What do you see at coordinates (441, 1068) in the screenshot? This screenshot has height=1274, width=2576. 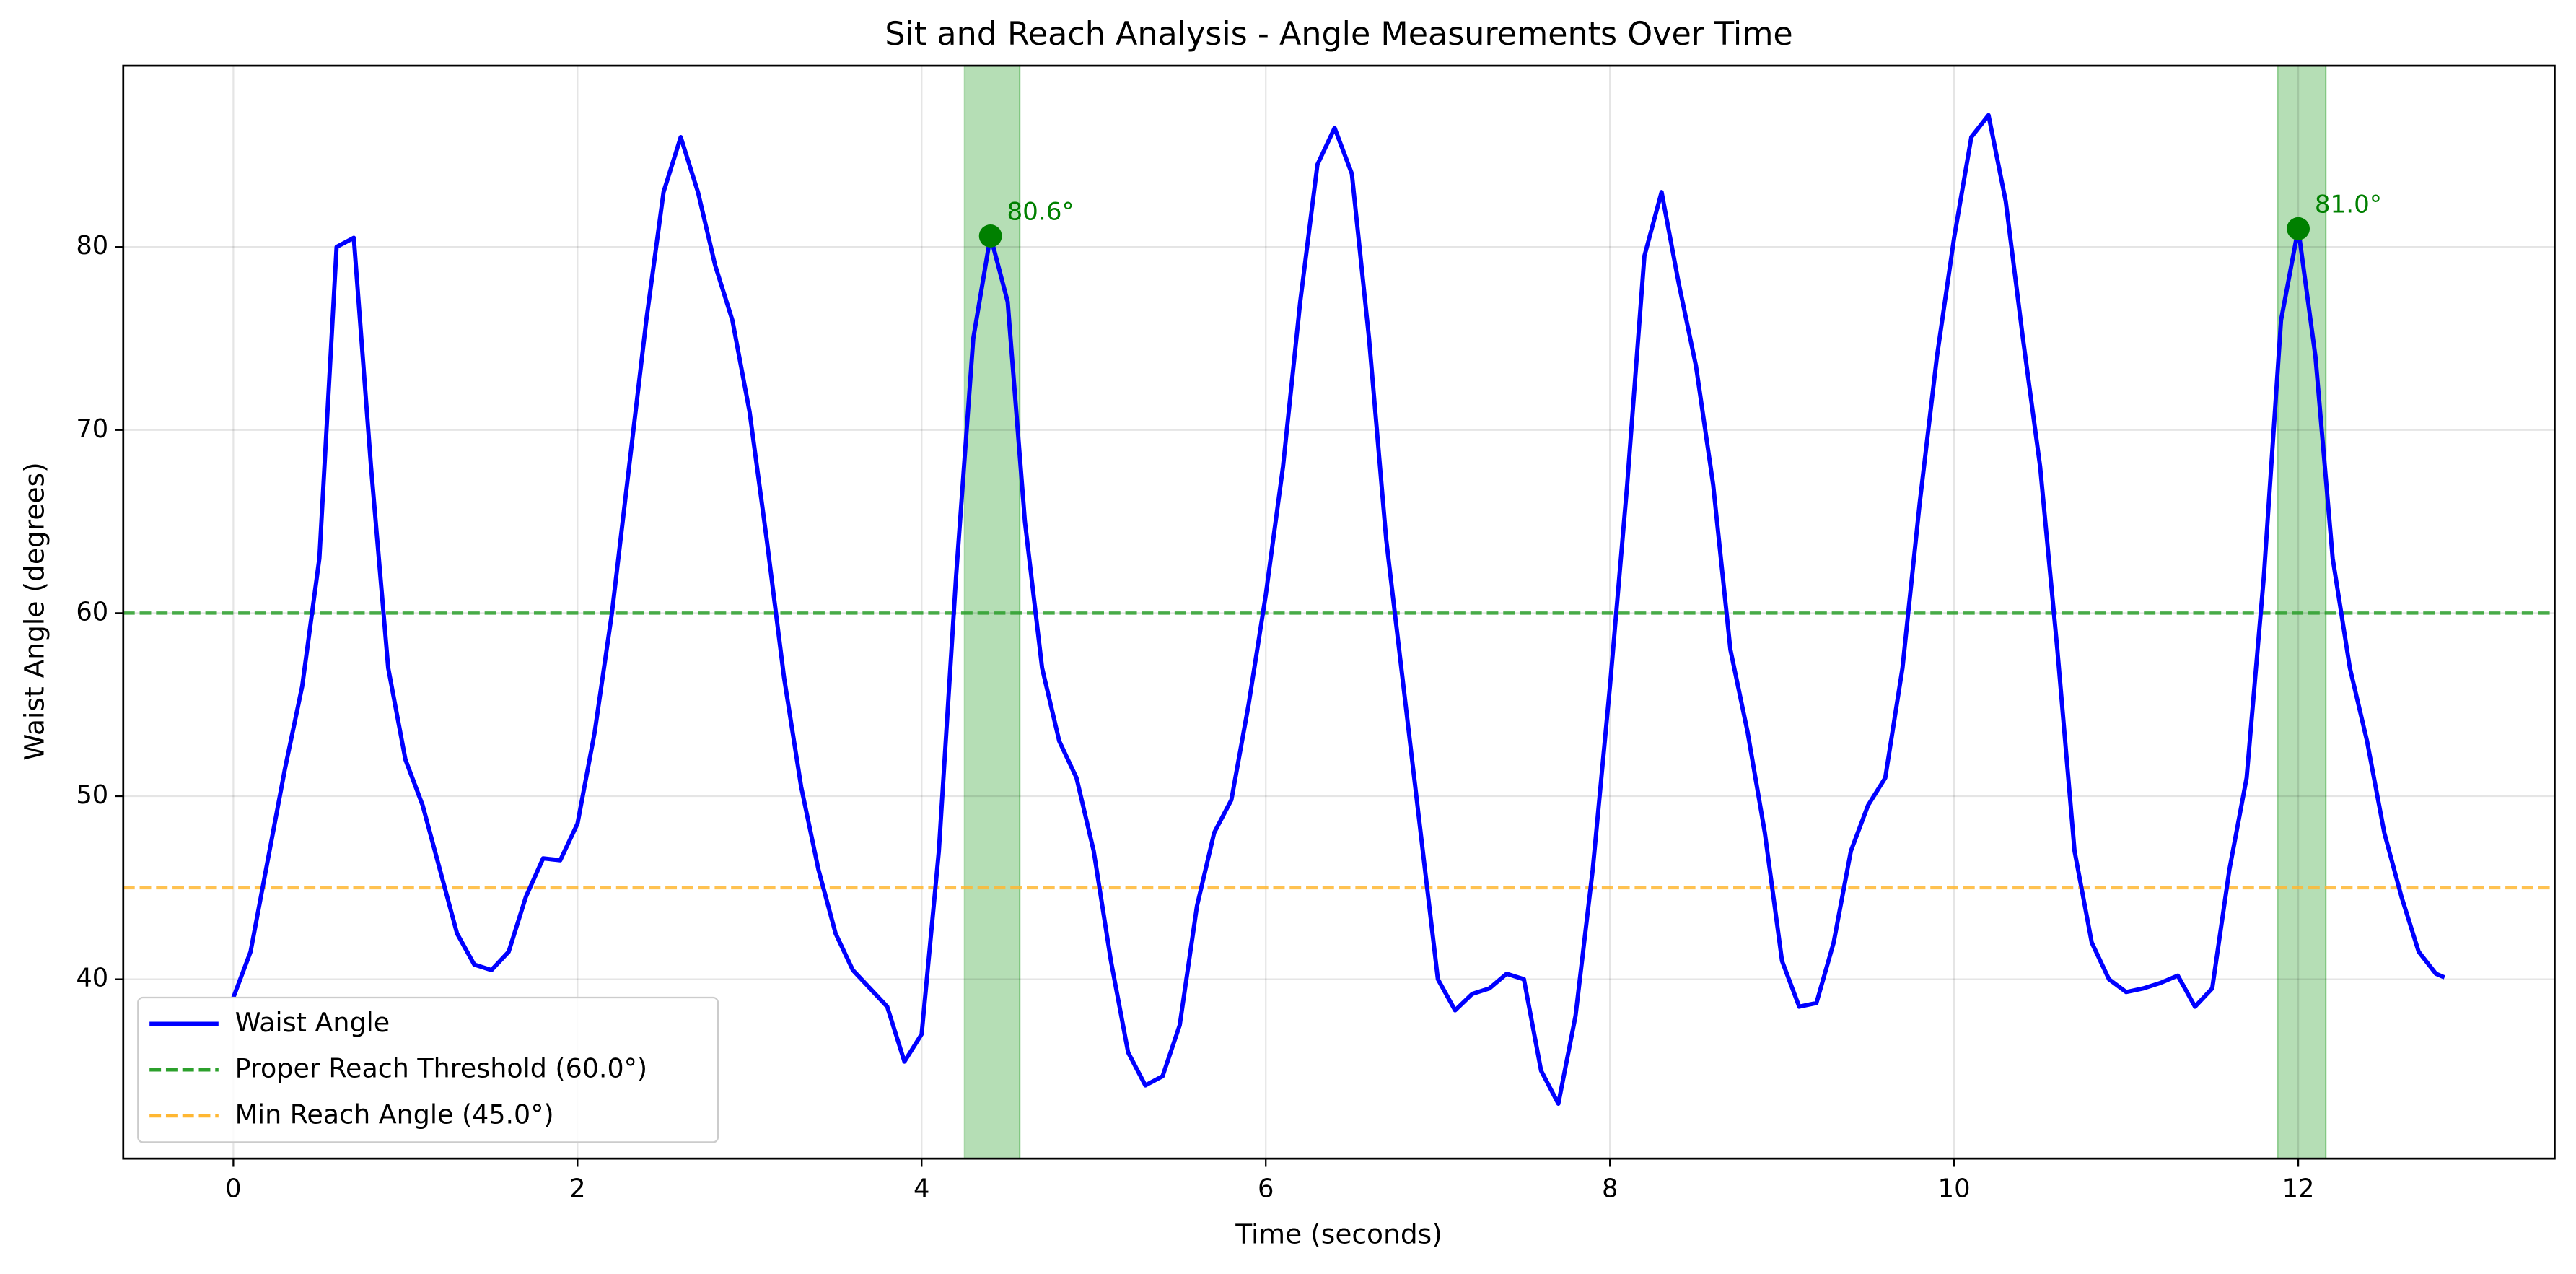 I see `legend-label: Proper Reach Threshold (60.0°)` at bounding box center [441, 1068].